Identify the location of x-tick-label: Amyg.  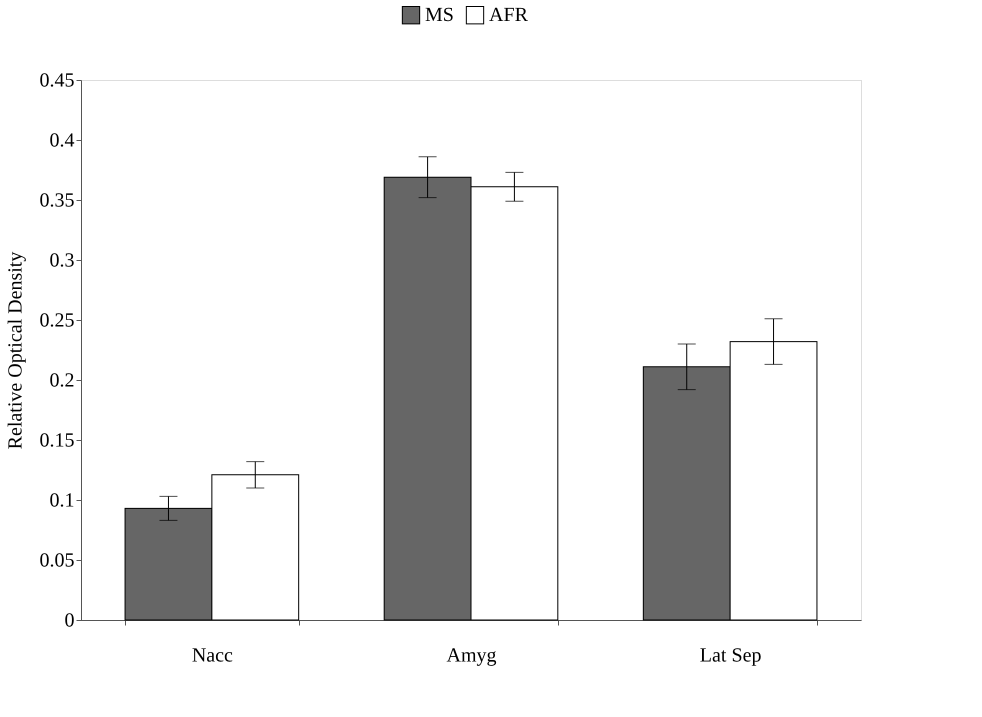
(471, 655).